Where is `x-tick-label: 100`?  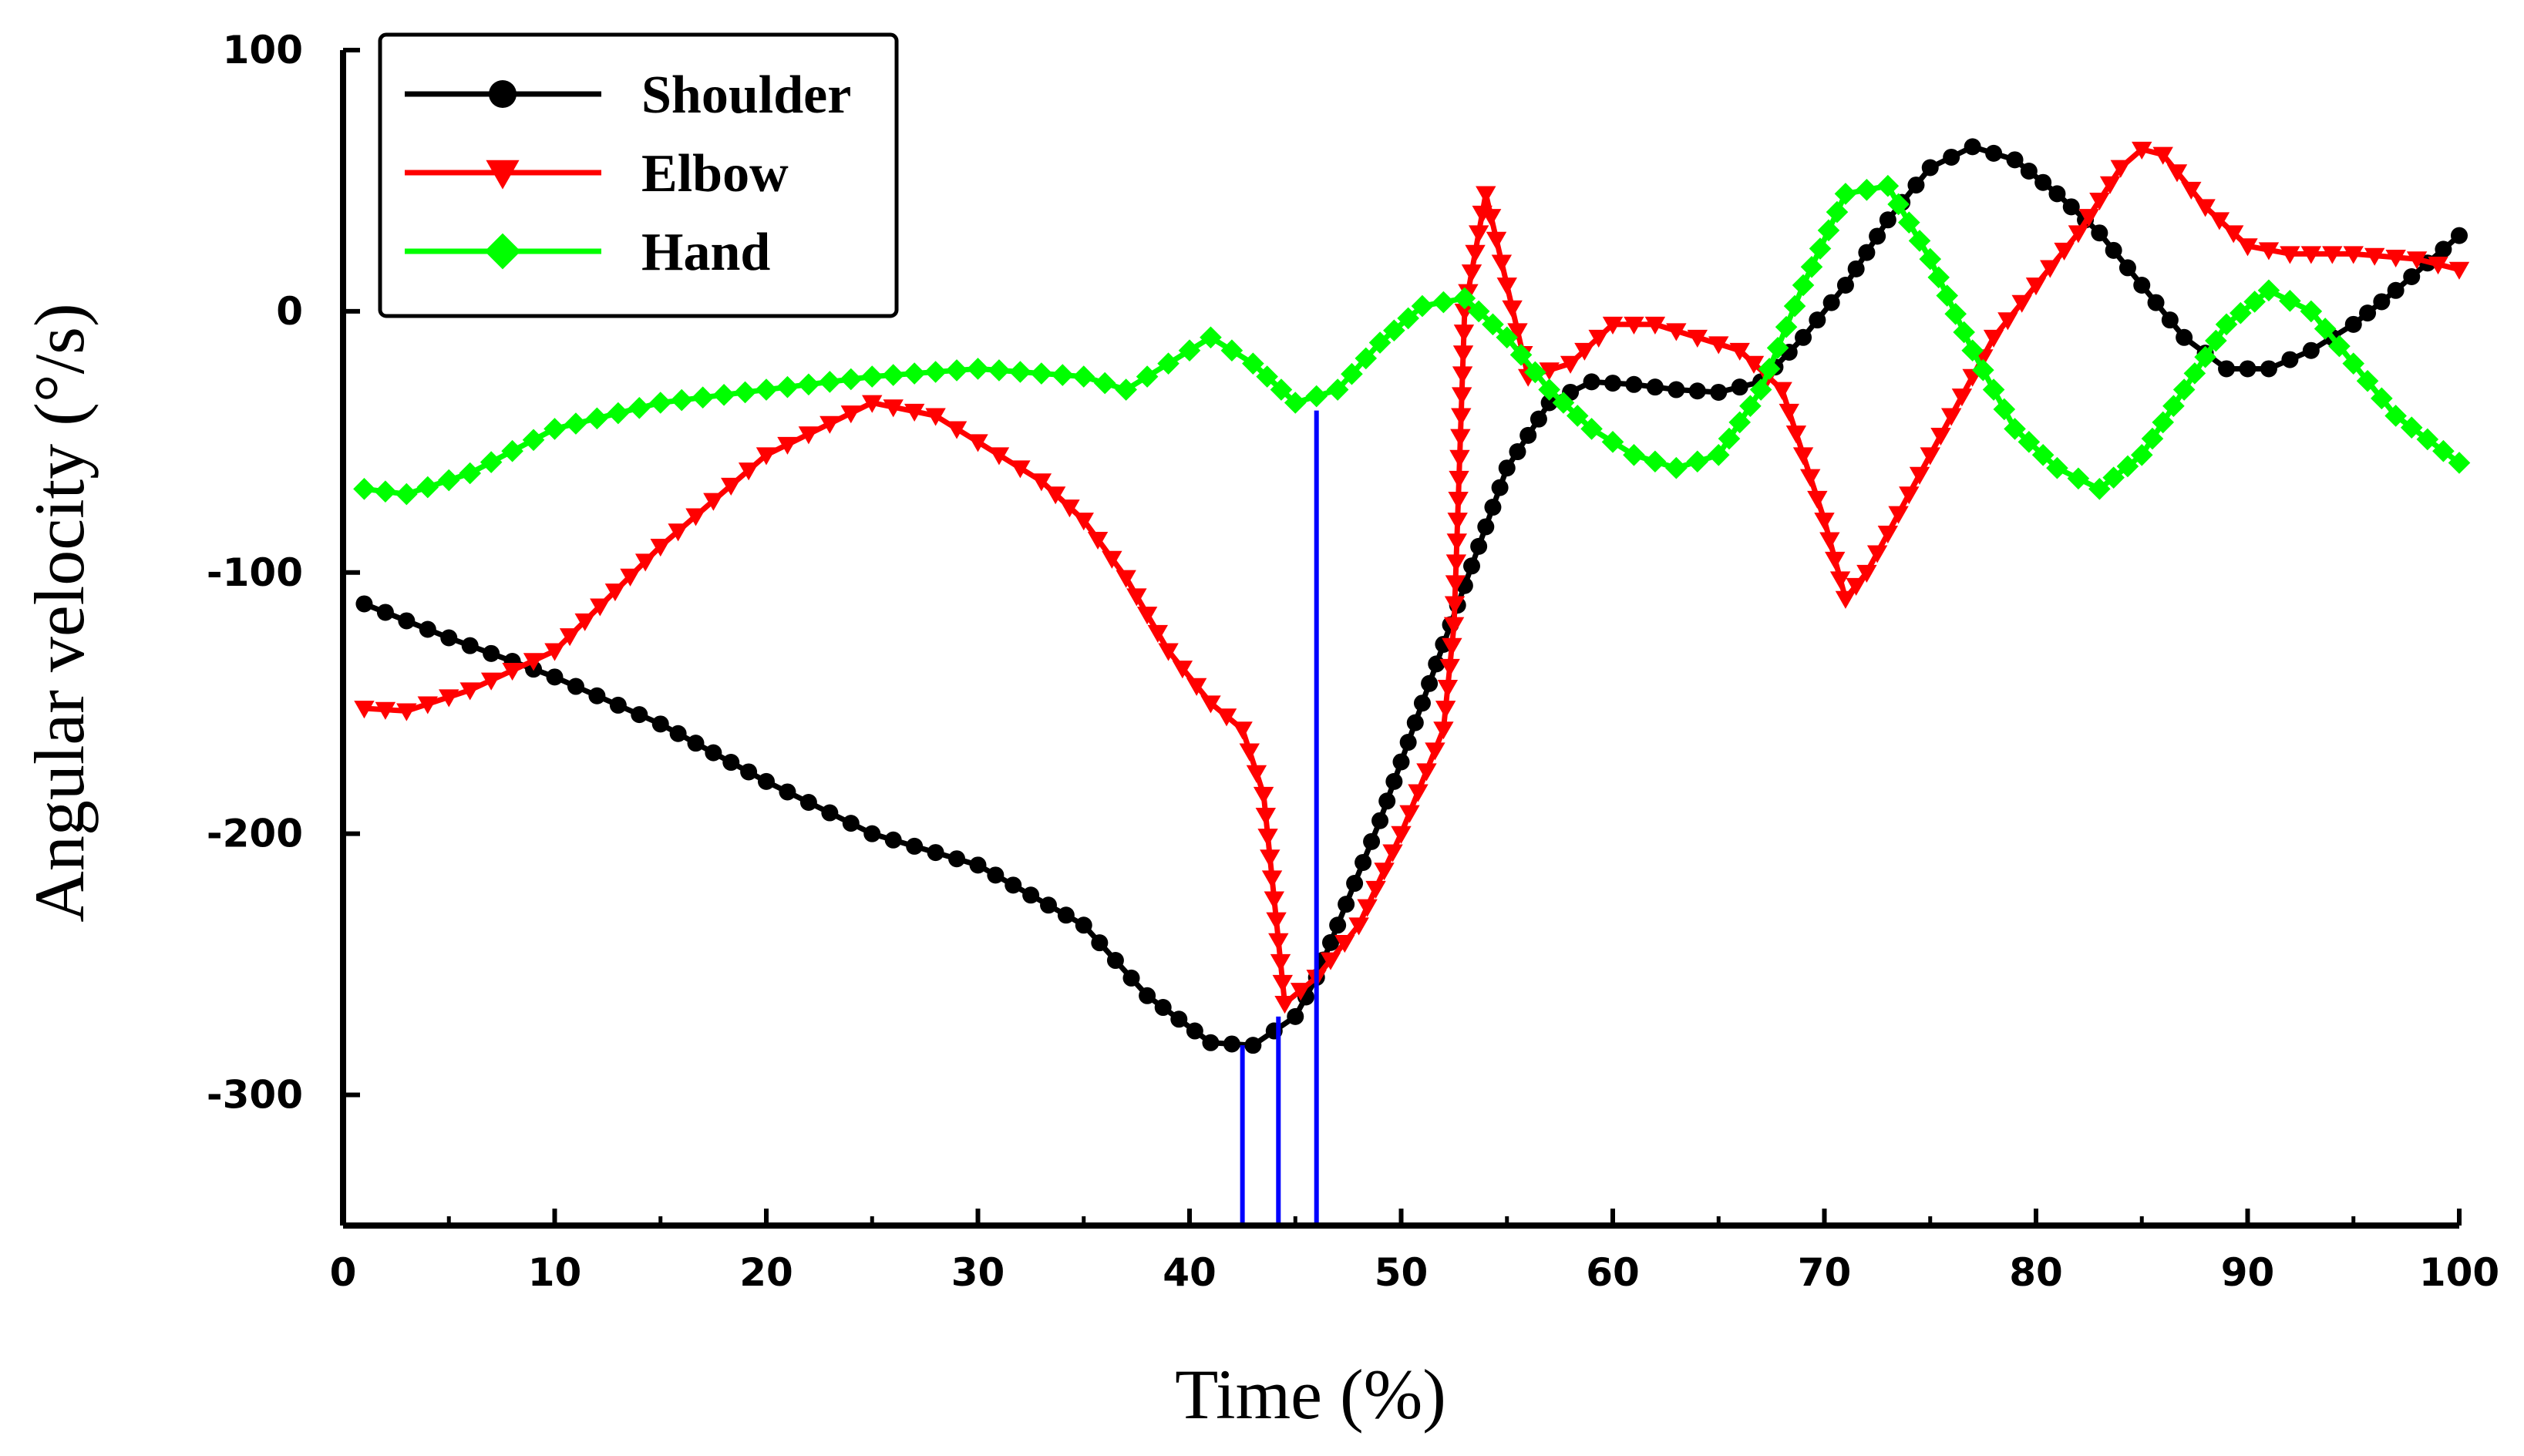
x-tick-label: 100 is located at coordinates (2459, 1272).